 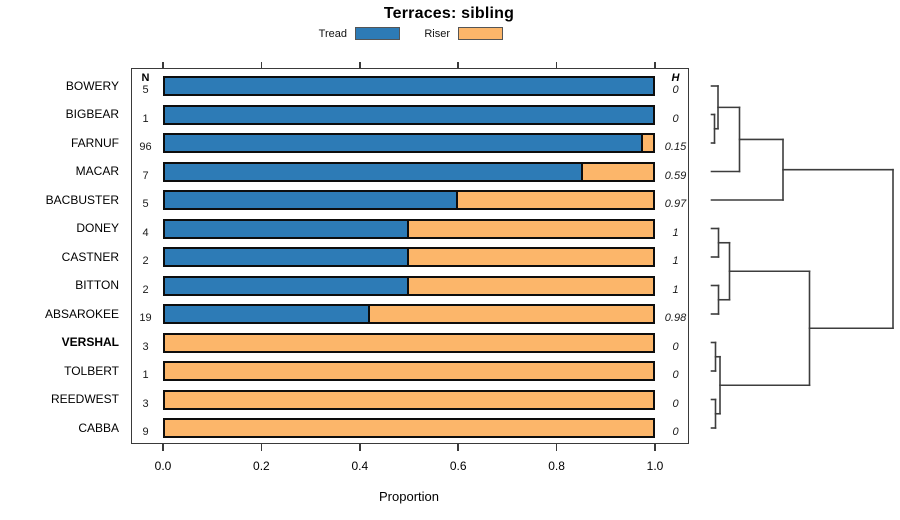 I want to click on x-axis-tick-label: 1.0, so click(x=655, y=466).